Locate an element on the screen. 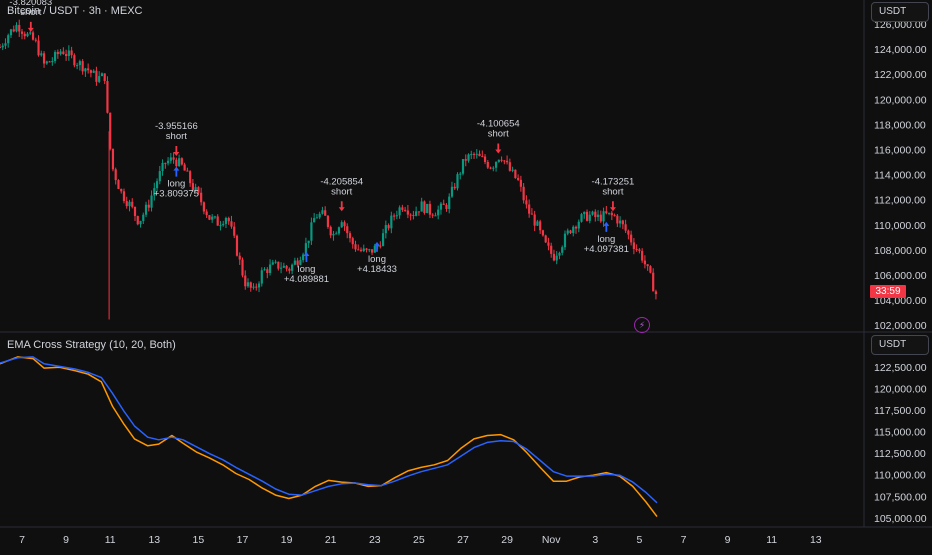 The height and width of the screenshot is (555, 932). long-arrow-icon is located at coordinates (606, 226).